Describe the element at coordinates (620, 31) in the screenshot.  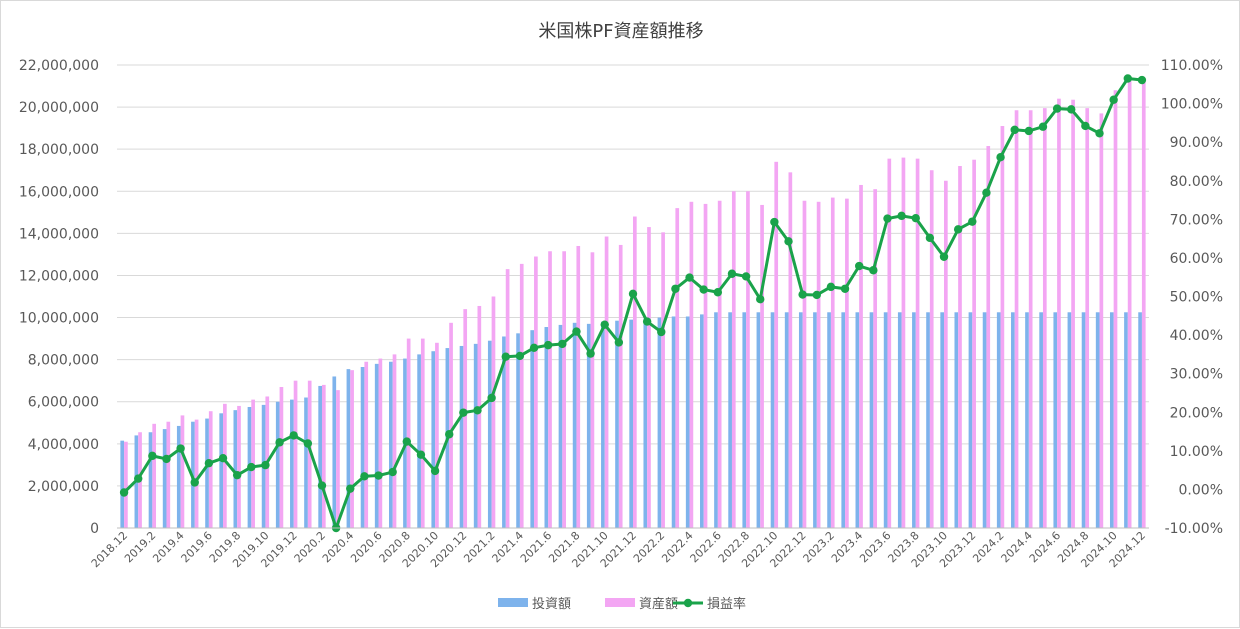
I see `chart-title: 米国株PF資産額推移` at that location.